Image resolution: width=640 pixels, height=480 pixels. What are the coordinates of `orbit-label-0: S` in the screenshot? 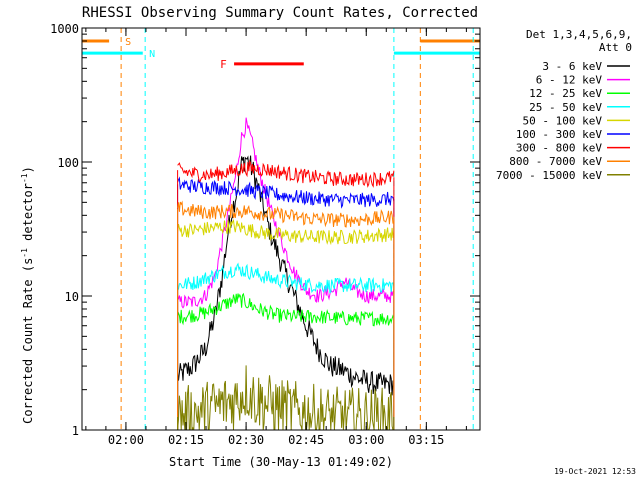 It's located at (128, 42).